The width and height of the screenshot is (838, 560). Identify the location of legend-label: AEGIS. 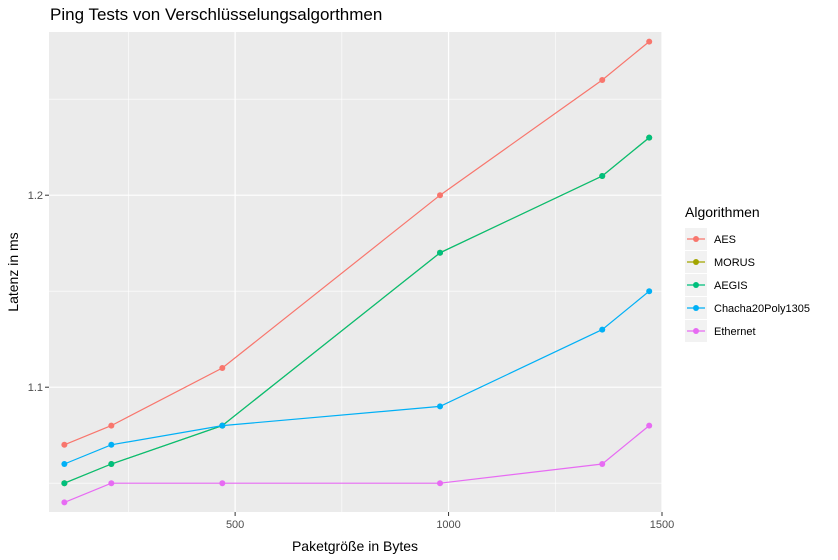
(731, 286).